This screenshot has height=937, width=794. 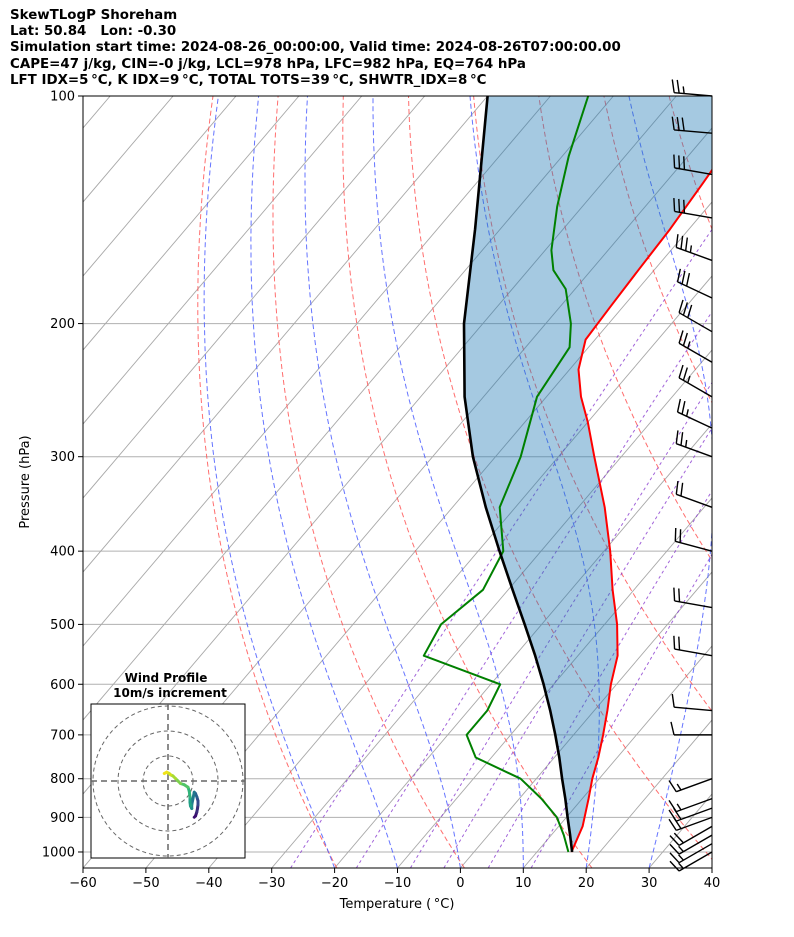 What do you see at coordinates (523, 883) in the screenshot?
I see `x-tick-label: 10` at bounding box center [523, 883].